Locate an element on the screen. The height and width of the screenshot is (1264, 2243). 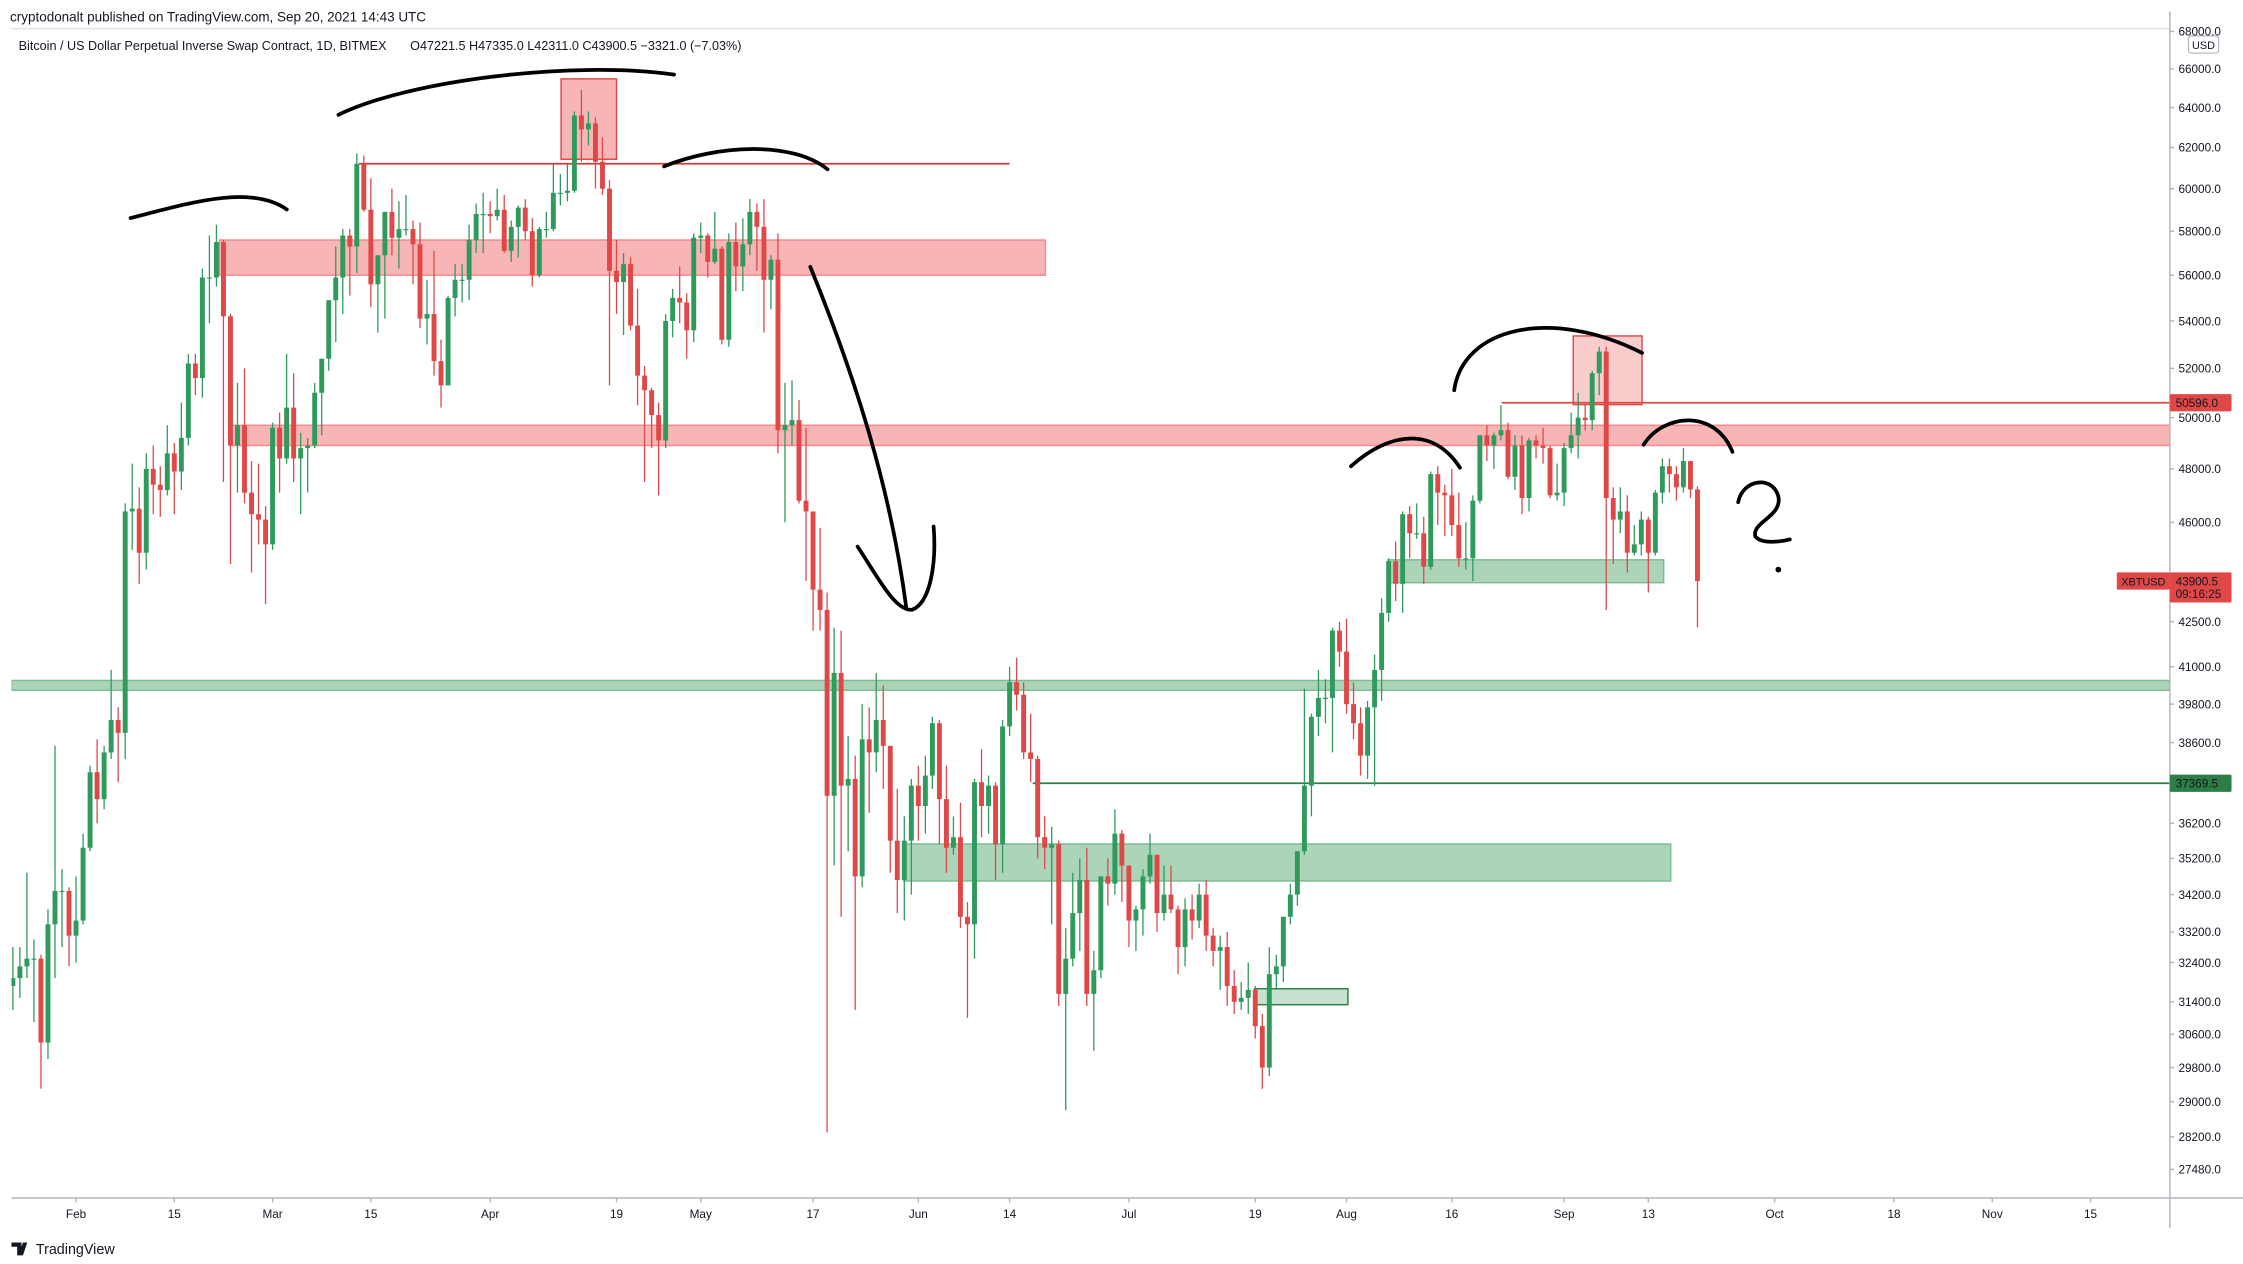
y-tick-label: 54000.0 is located at coordinates (2199, 321).